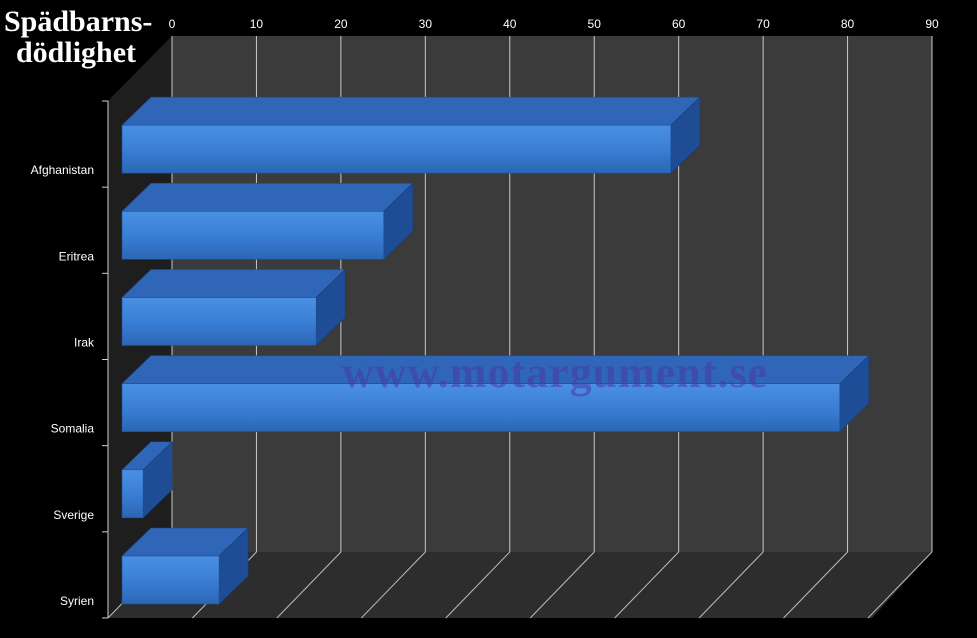 This screenshot has width=977, height=638. I want to click on category-label: Somalia, so click(73, 429).